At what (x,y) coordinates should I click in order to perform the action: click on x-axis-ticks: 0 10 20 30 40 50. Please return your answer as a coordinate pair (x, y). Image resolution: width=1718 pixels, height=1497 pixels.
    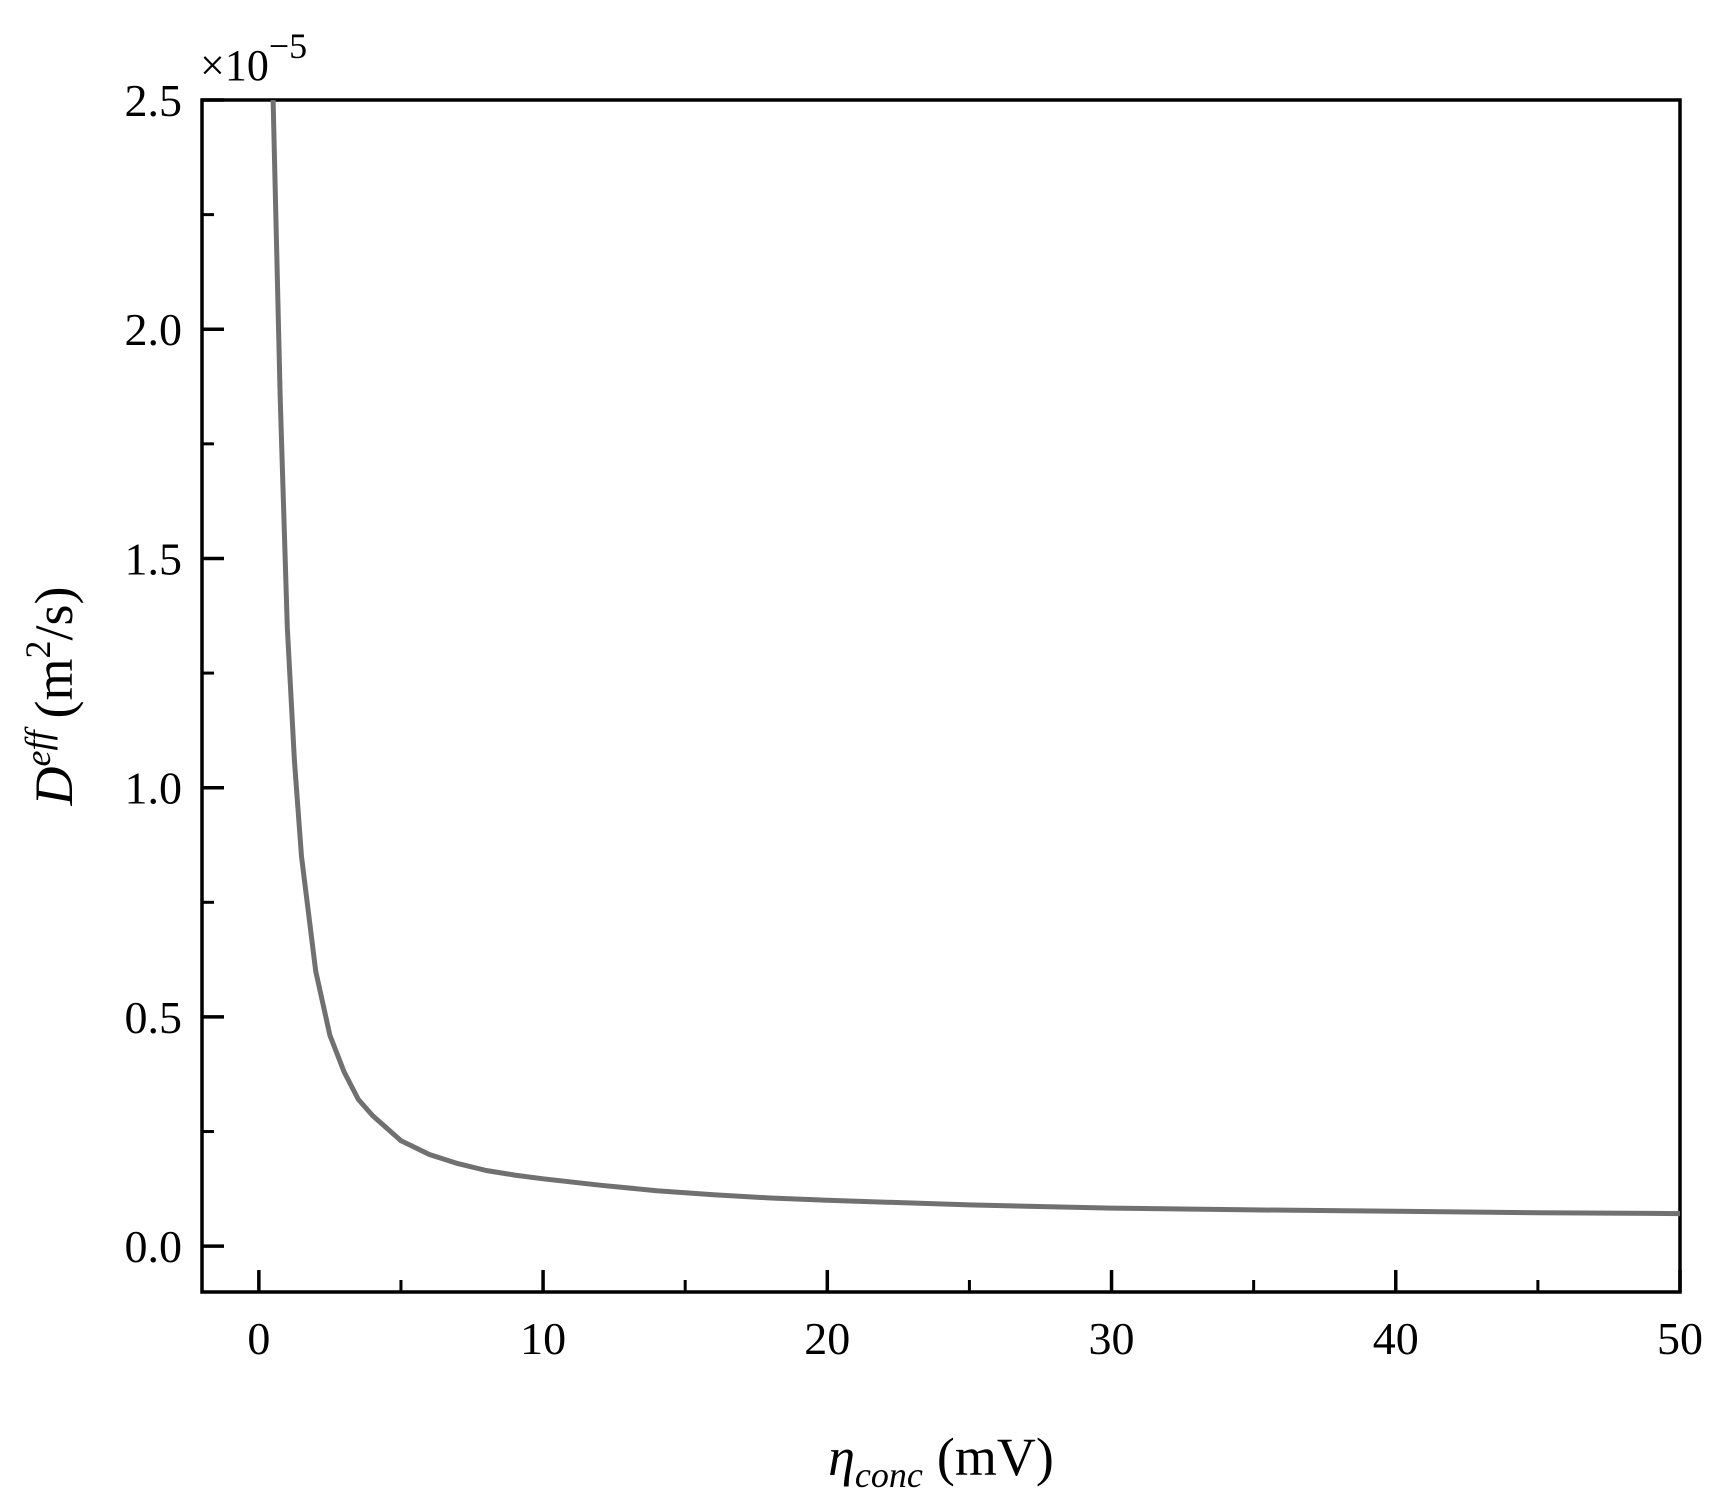
    Looking at the image, I should click on (975, 1317).